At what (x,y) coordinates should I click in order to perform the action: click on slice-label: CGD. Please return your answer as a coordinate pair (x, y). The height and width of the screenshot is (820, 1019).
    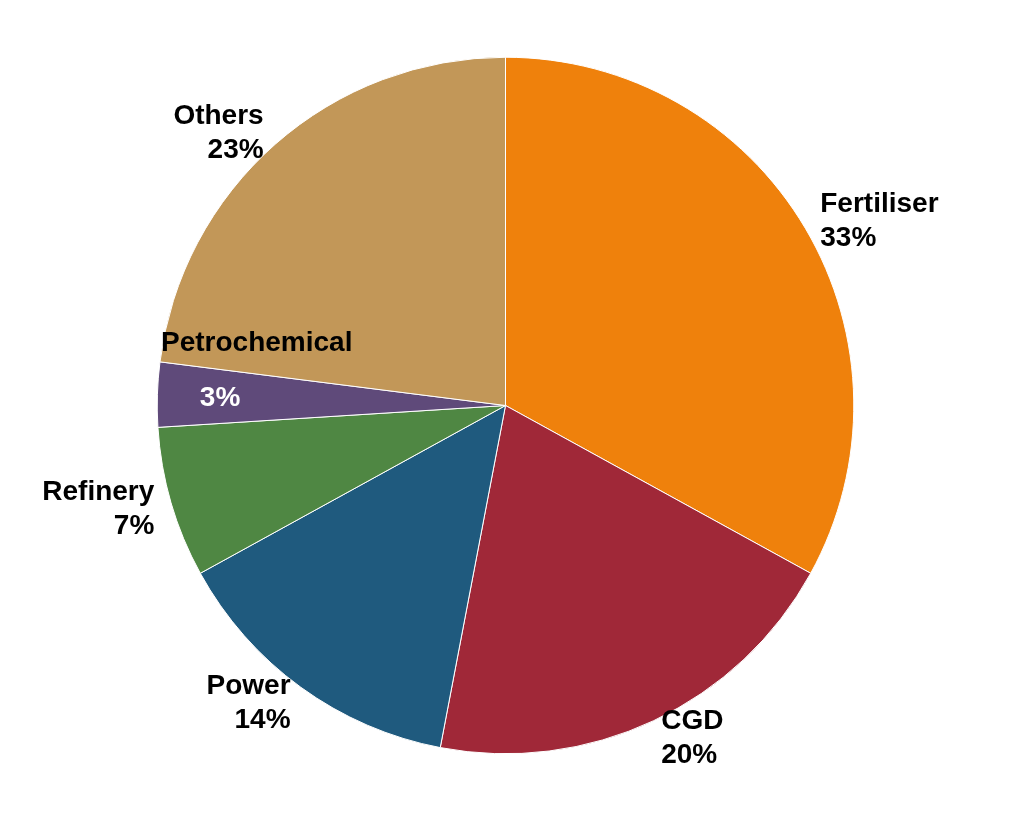
    Looking at the image, I should click on (692, 719).